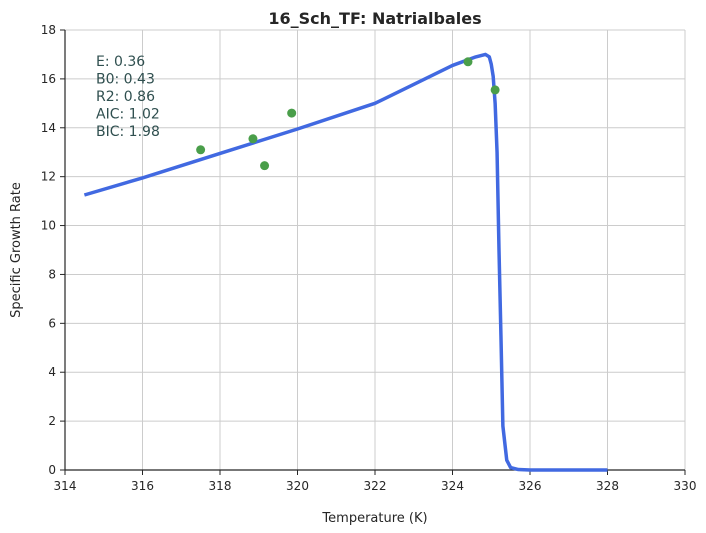 Image resolution: width=706 pixels, height=533 pixels. I want to click on x-tick-label: 324, so click(452, 486).